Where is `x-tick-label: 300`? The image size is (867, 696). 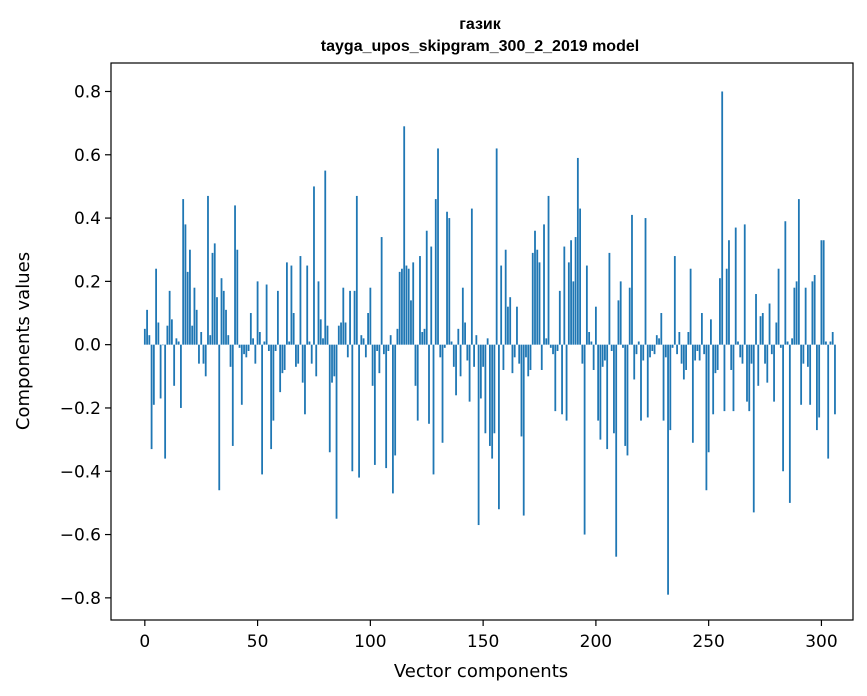
x-tick-label: 300 is located at coordinates (821, 642).